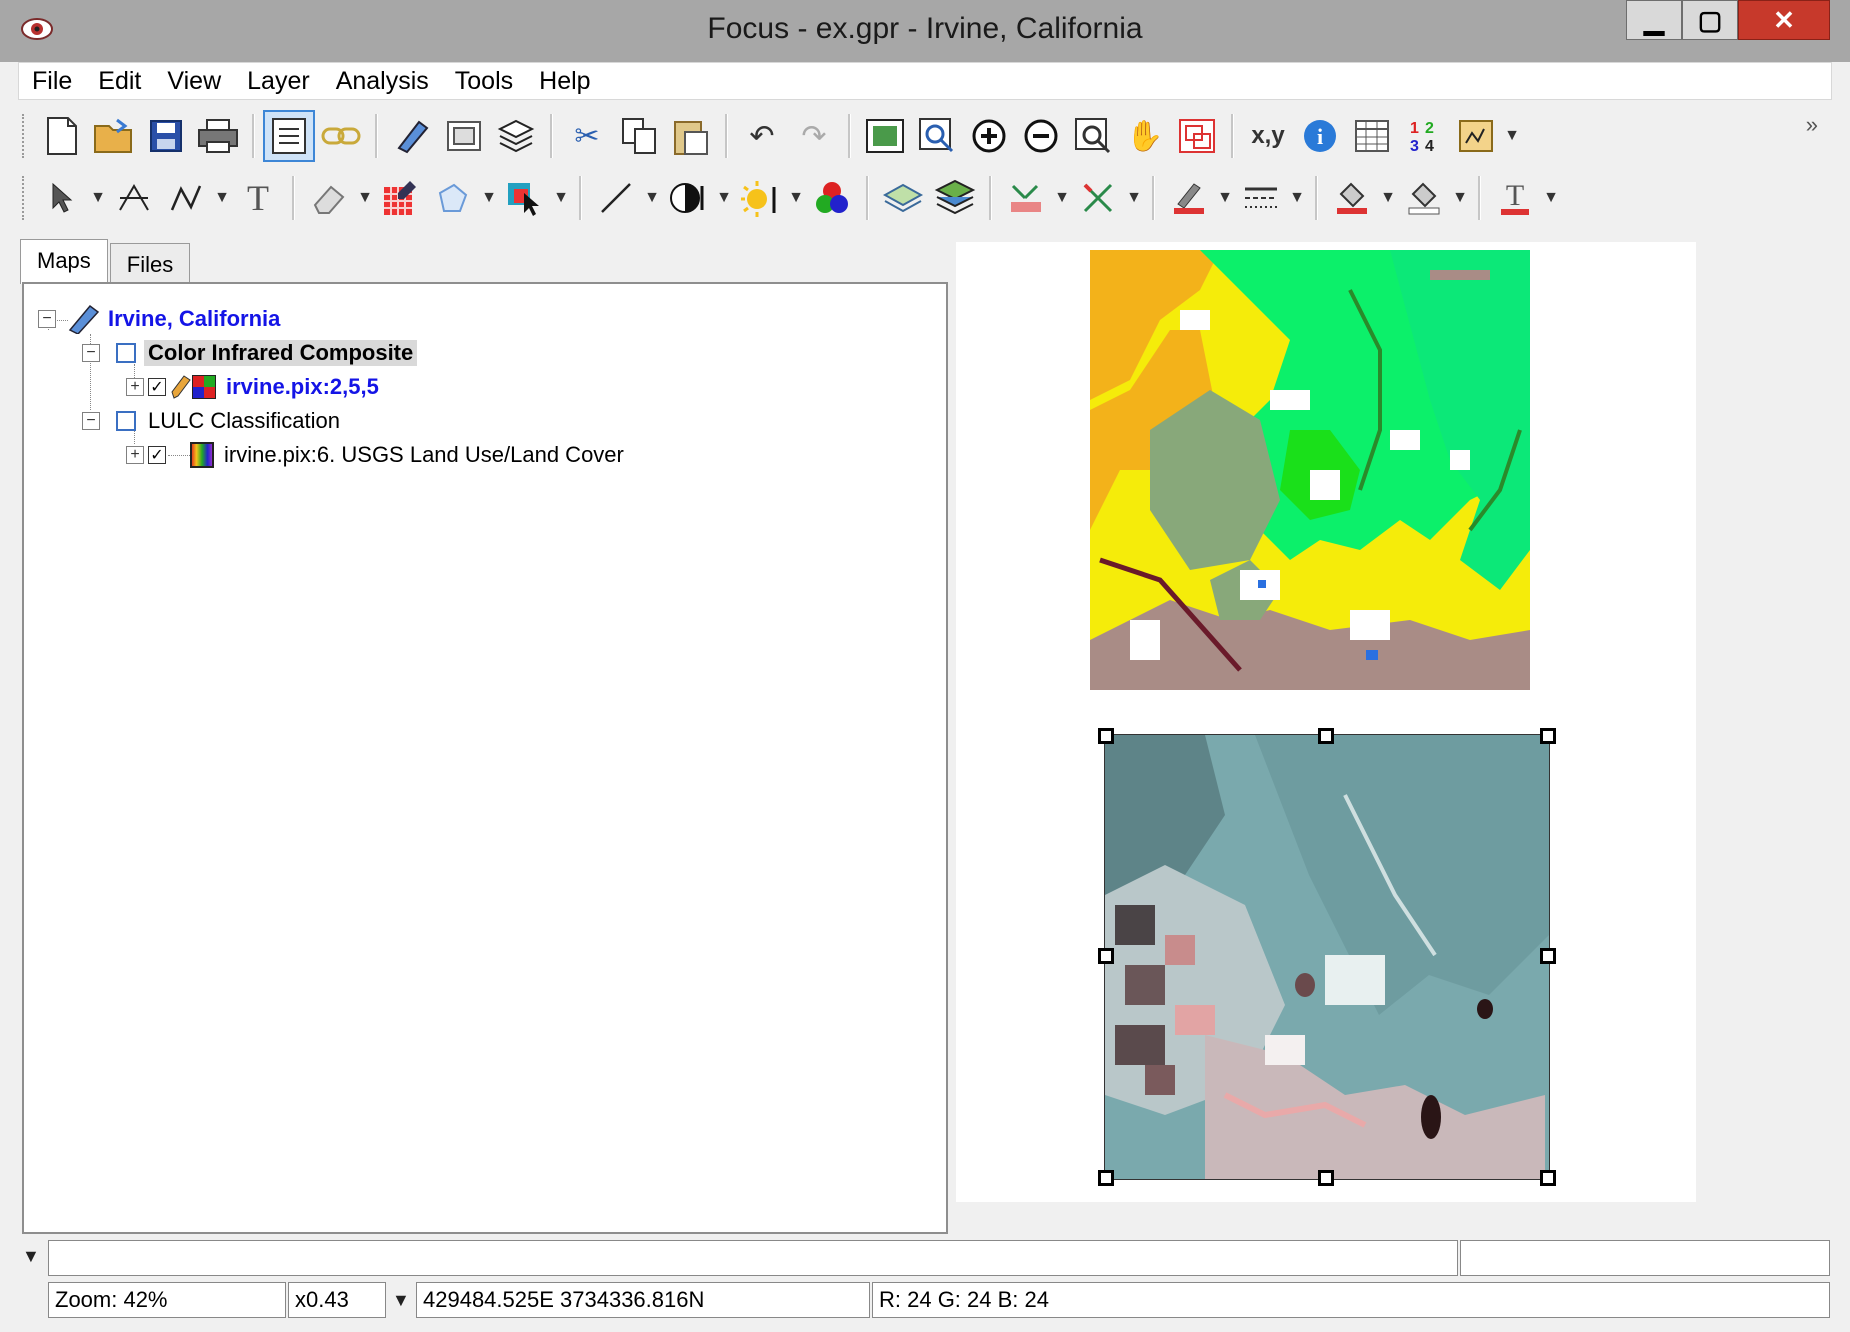 This screenshot has height=1332, width=1850. I want to click on menu-tools: Tools, so click(484, 80).